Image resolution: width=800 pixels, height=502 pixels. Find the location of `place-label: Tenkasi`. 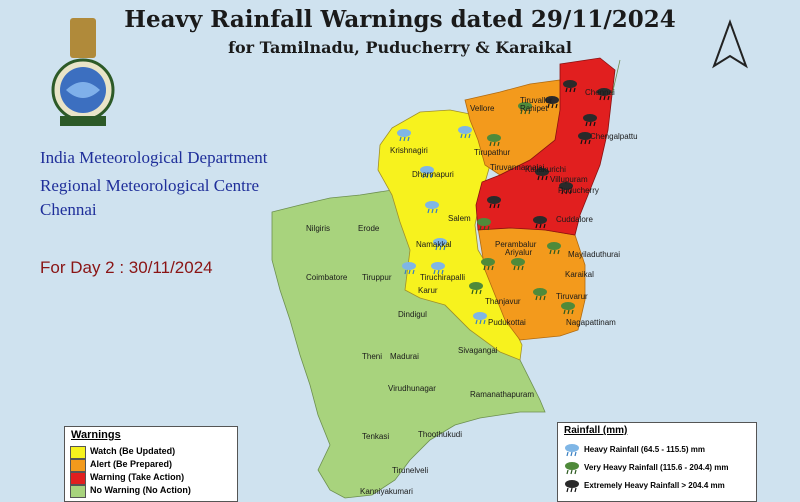

place-label: Tenkasi is located at coordinates (376, 436).